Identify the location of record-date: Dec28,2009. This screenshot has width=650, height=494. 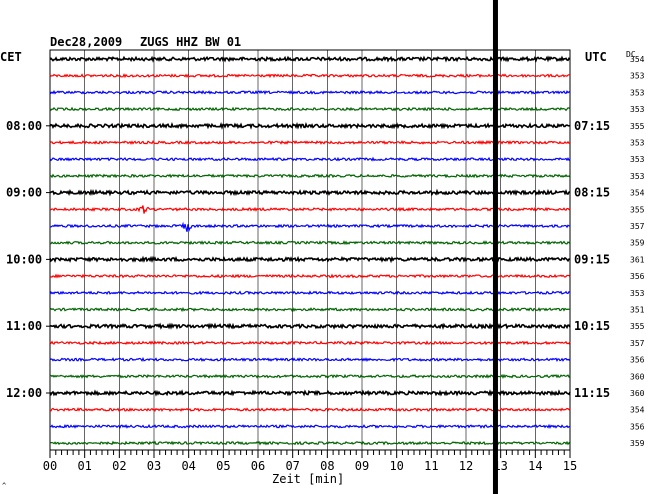
(86, 42).